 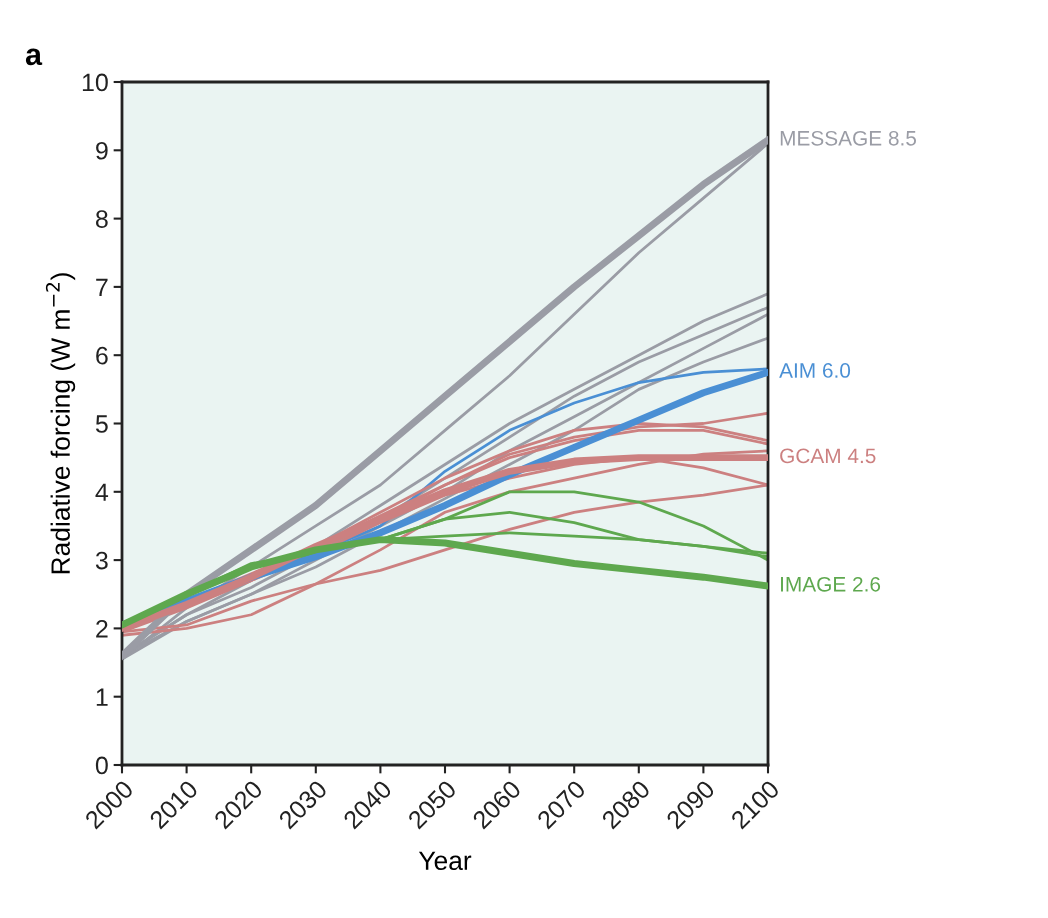 What do you see at coordinates (101, 424) in the screenshot?
I see `y-tick-label: 5` at bounding box center [101, 424].